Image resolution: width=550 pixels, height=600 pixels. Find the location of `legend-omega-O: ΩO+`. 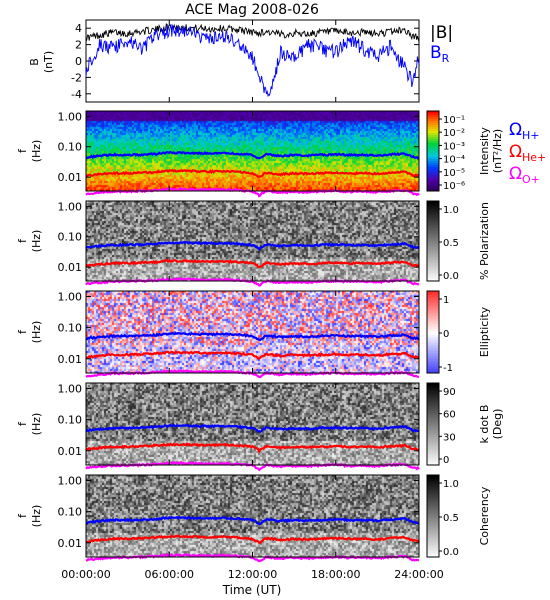

legend-omega-O: ΩO+ is located at coordinates (524, 175).